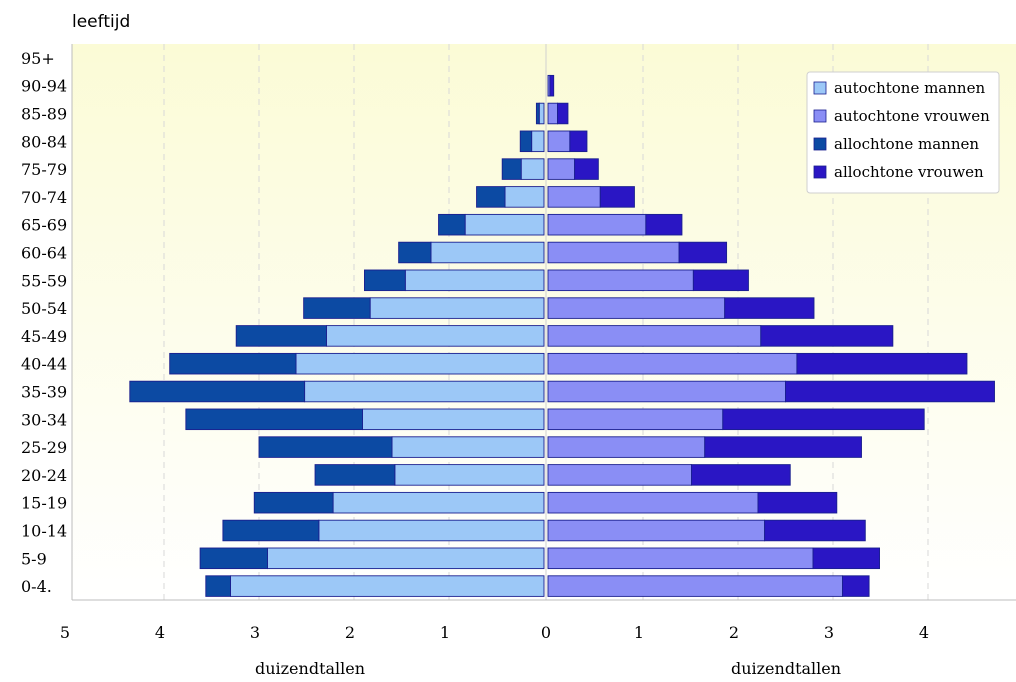  Describe the element at coordinates (912, 116) in the screenshot. I see `legend-label: autochtone vrouwen` at that location.